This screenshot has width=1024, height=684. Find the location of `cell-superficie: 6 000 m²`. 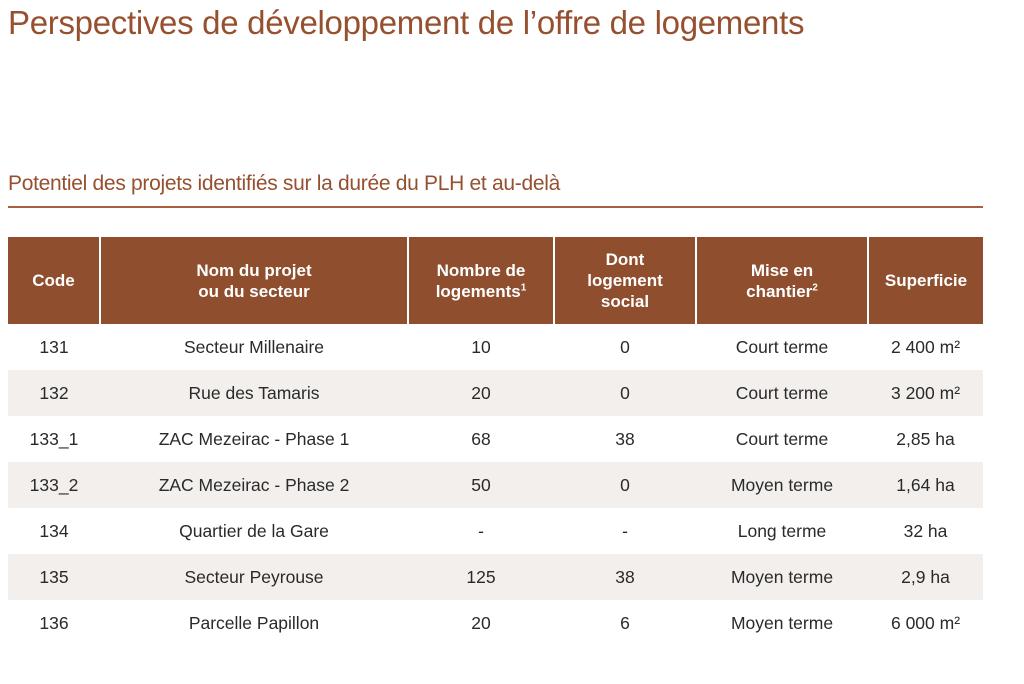

cell-superficie: 6 000 m² is located at coordinates (925, 623).